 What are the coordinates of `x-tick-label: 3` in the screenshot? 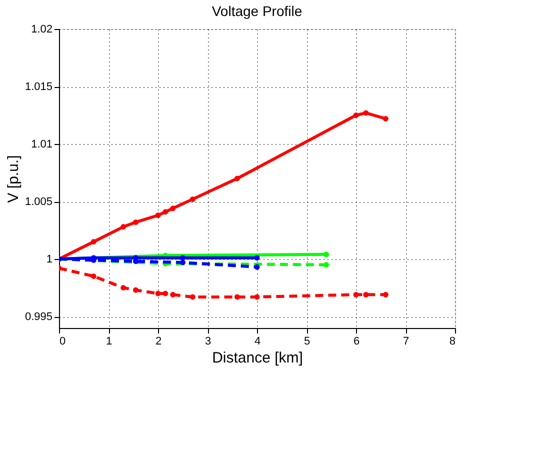 It's located at (208, 342).